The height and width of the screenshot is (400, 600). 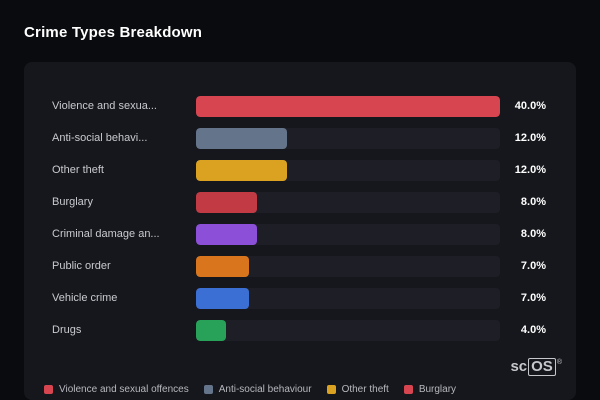 What do you see at coordinates (365, 389) in the screenshot?
I see `legend-label: Other theft` at bounding box center [365, 389].